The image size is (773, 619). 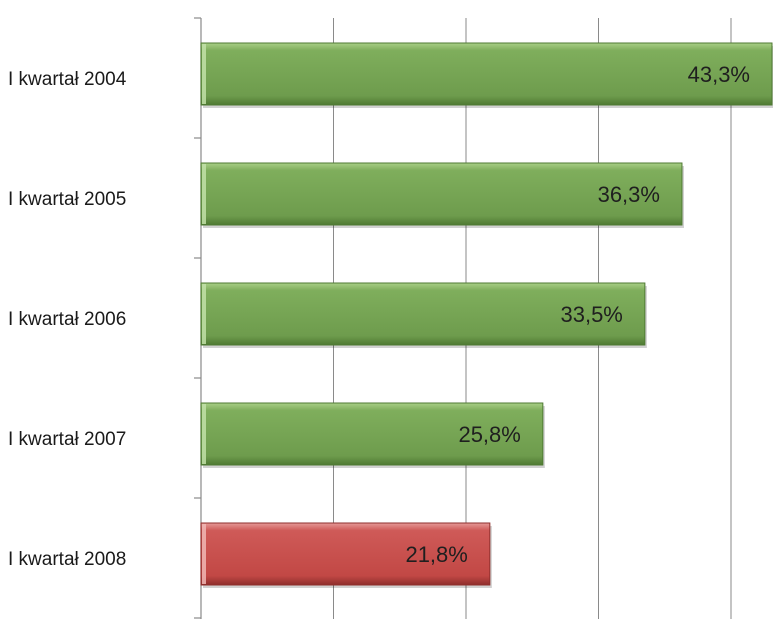 What do you see at coordinates (591, 314) in the screenshot?
I see `data-label: 33,5%` at bounding box center [591, 314].